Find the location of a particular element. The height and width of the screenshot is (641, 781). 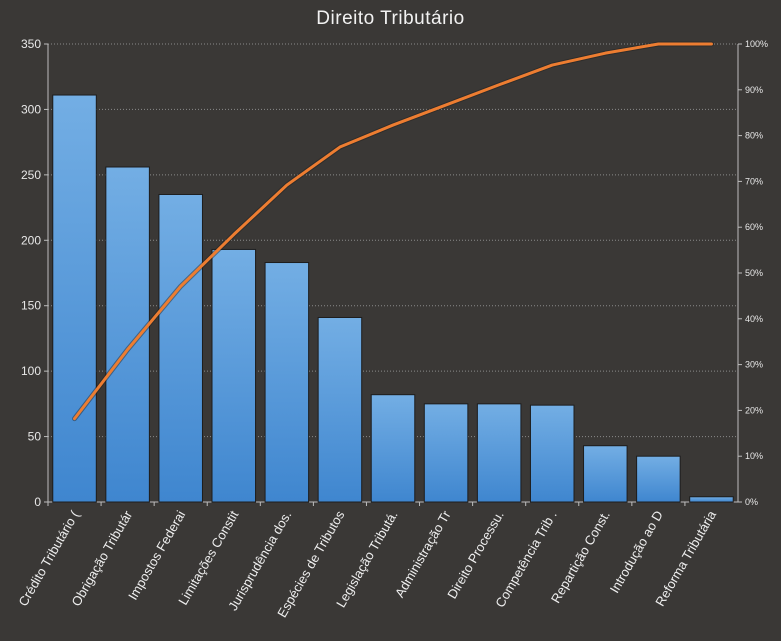

x-tick-label: Direito Processu. is located at coordinates (475, 554).